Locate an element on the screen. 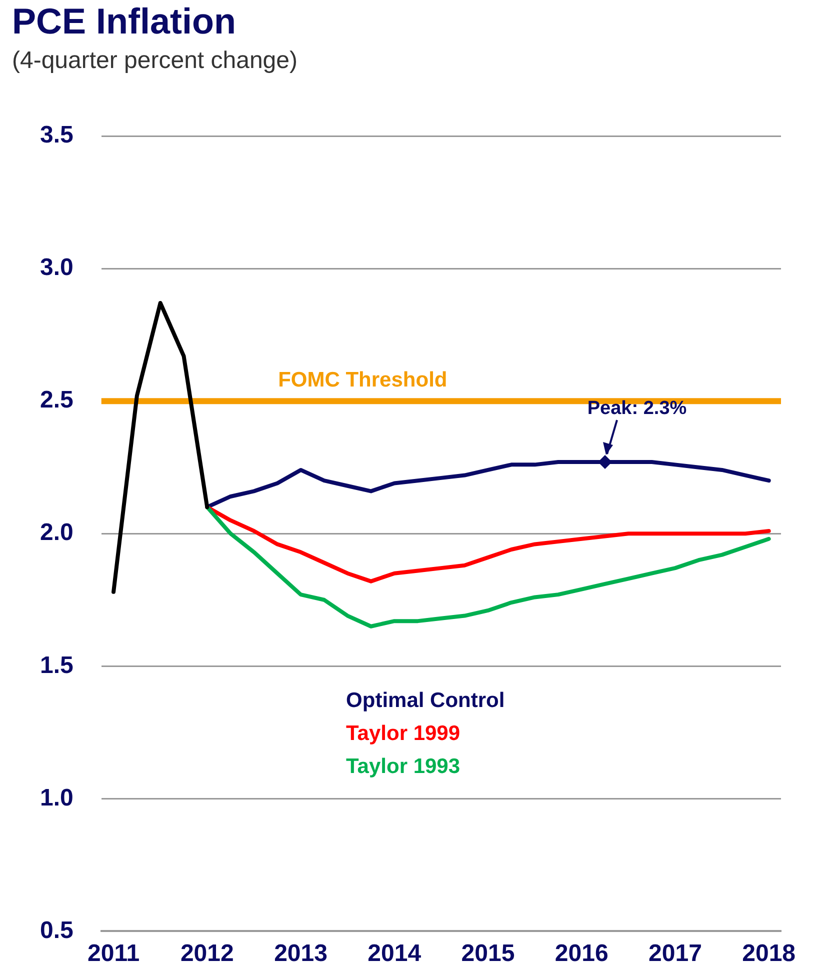 The image size is (819, 976). x-tick-label: 2012 is located at coordinates (207, 954).